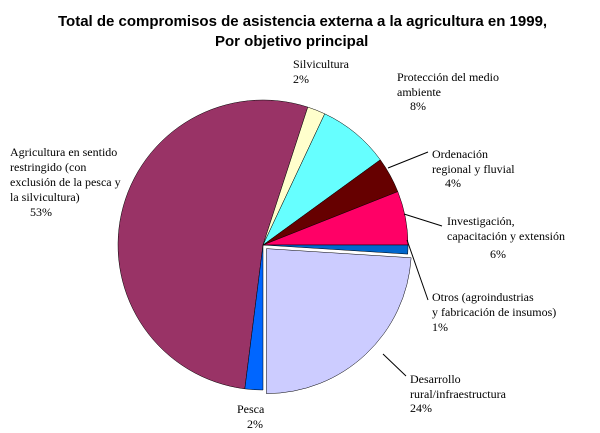 Image resolution: width=600 pixels, height=433 pixels. Describe the element at coordinates (418, 106) in the screenshot. I see `value-label: 8%` at that location.